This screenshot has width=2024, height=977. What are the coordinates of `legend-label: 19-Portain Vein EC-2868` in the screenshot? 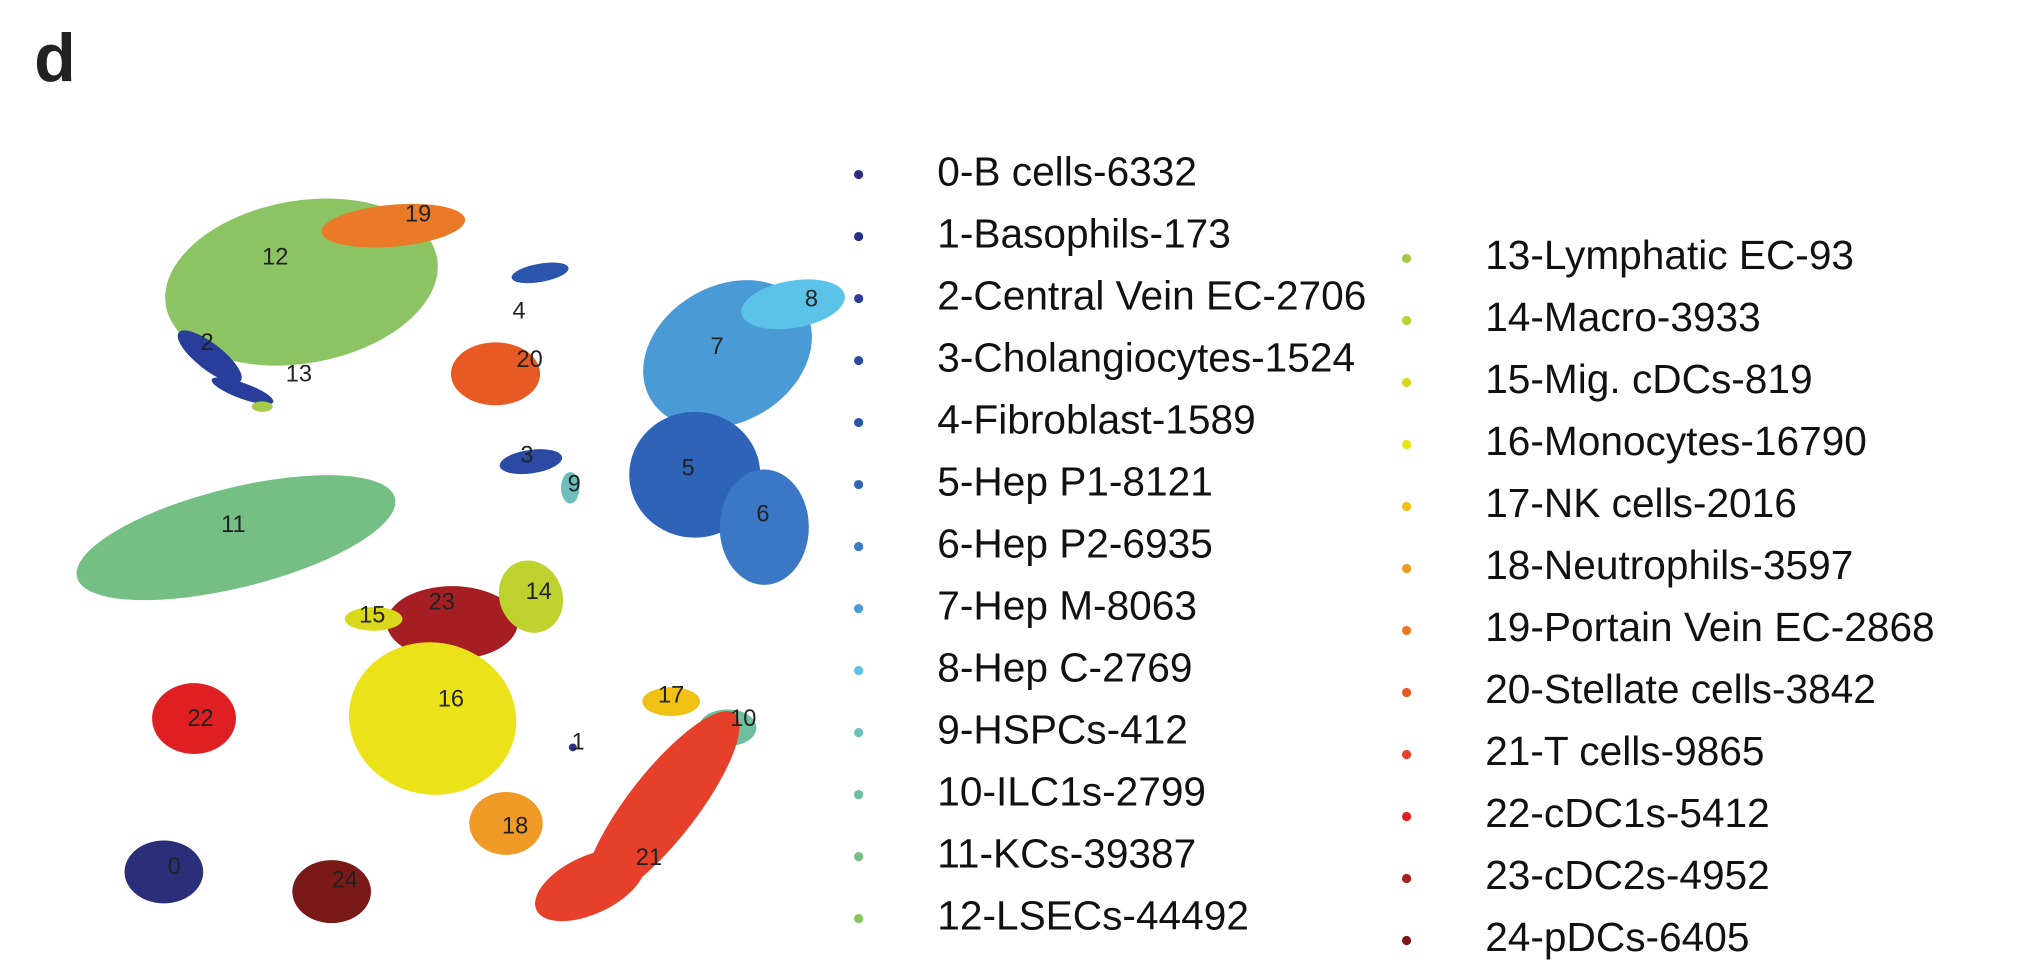 It's located at (1709, 627).